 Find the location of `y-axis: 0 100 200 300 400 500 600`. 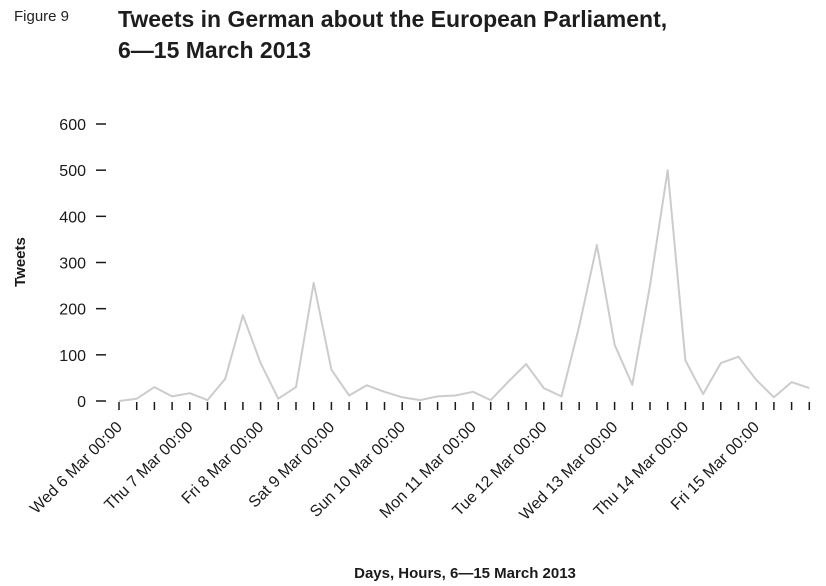

y-axis: 0 100 200 300 400 500 600 is located at coordinates (82, 264).